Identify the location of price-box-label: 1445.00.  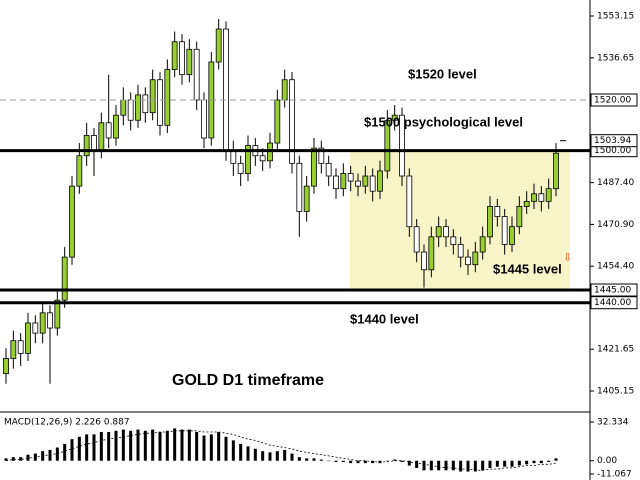
(612, 291).